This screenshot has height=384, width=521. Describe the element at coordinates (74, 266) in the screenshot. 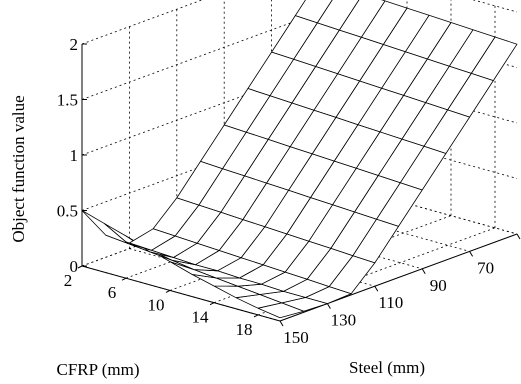

I see `z-tick-label: 0` at that location.